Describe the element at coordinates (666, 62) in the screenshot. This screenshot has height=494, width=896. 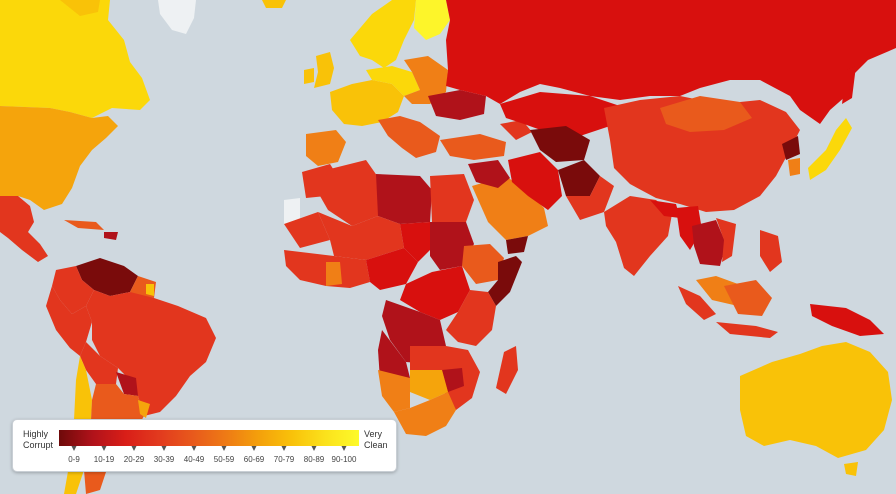
I see `russia-region` at that location.